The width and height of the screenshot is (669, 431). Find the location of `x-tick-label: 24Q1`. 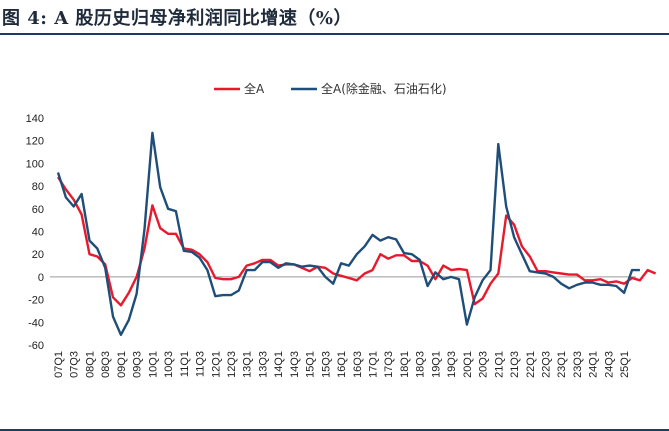

x-tick-label: 24Q1 is located at coordinates (594, 364).